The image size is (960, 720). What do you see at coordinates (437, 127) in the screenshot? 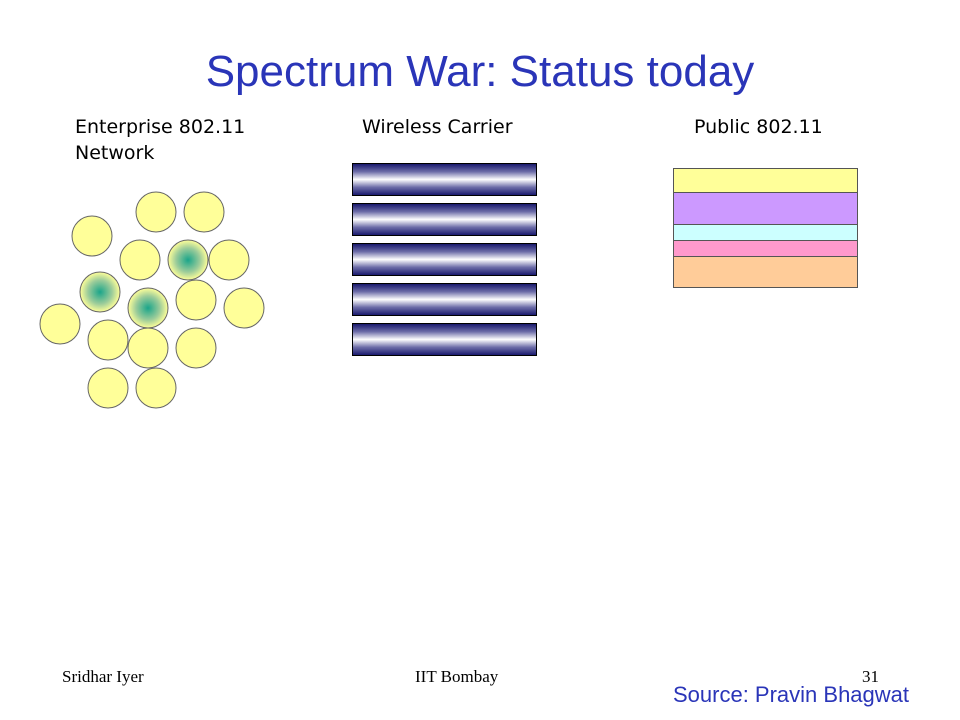
I see `carrier-label: Wireless Carrier` at bounding box center [437, 127].